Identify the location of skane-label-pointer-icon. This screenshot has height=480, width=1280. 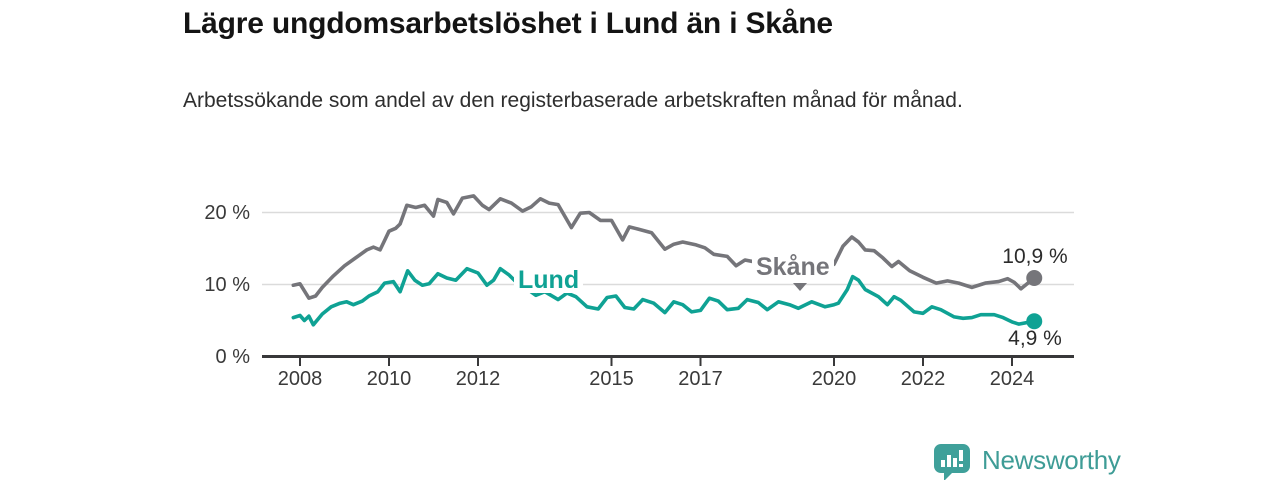
(800, 287).